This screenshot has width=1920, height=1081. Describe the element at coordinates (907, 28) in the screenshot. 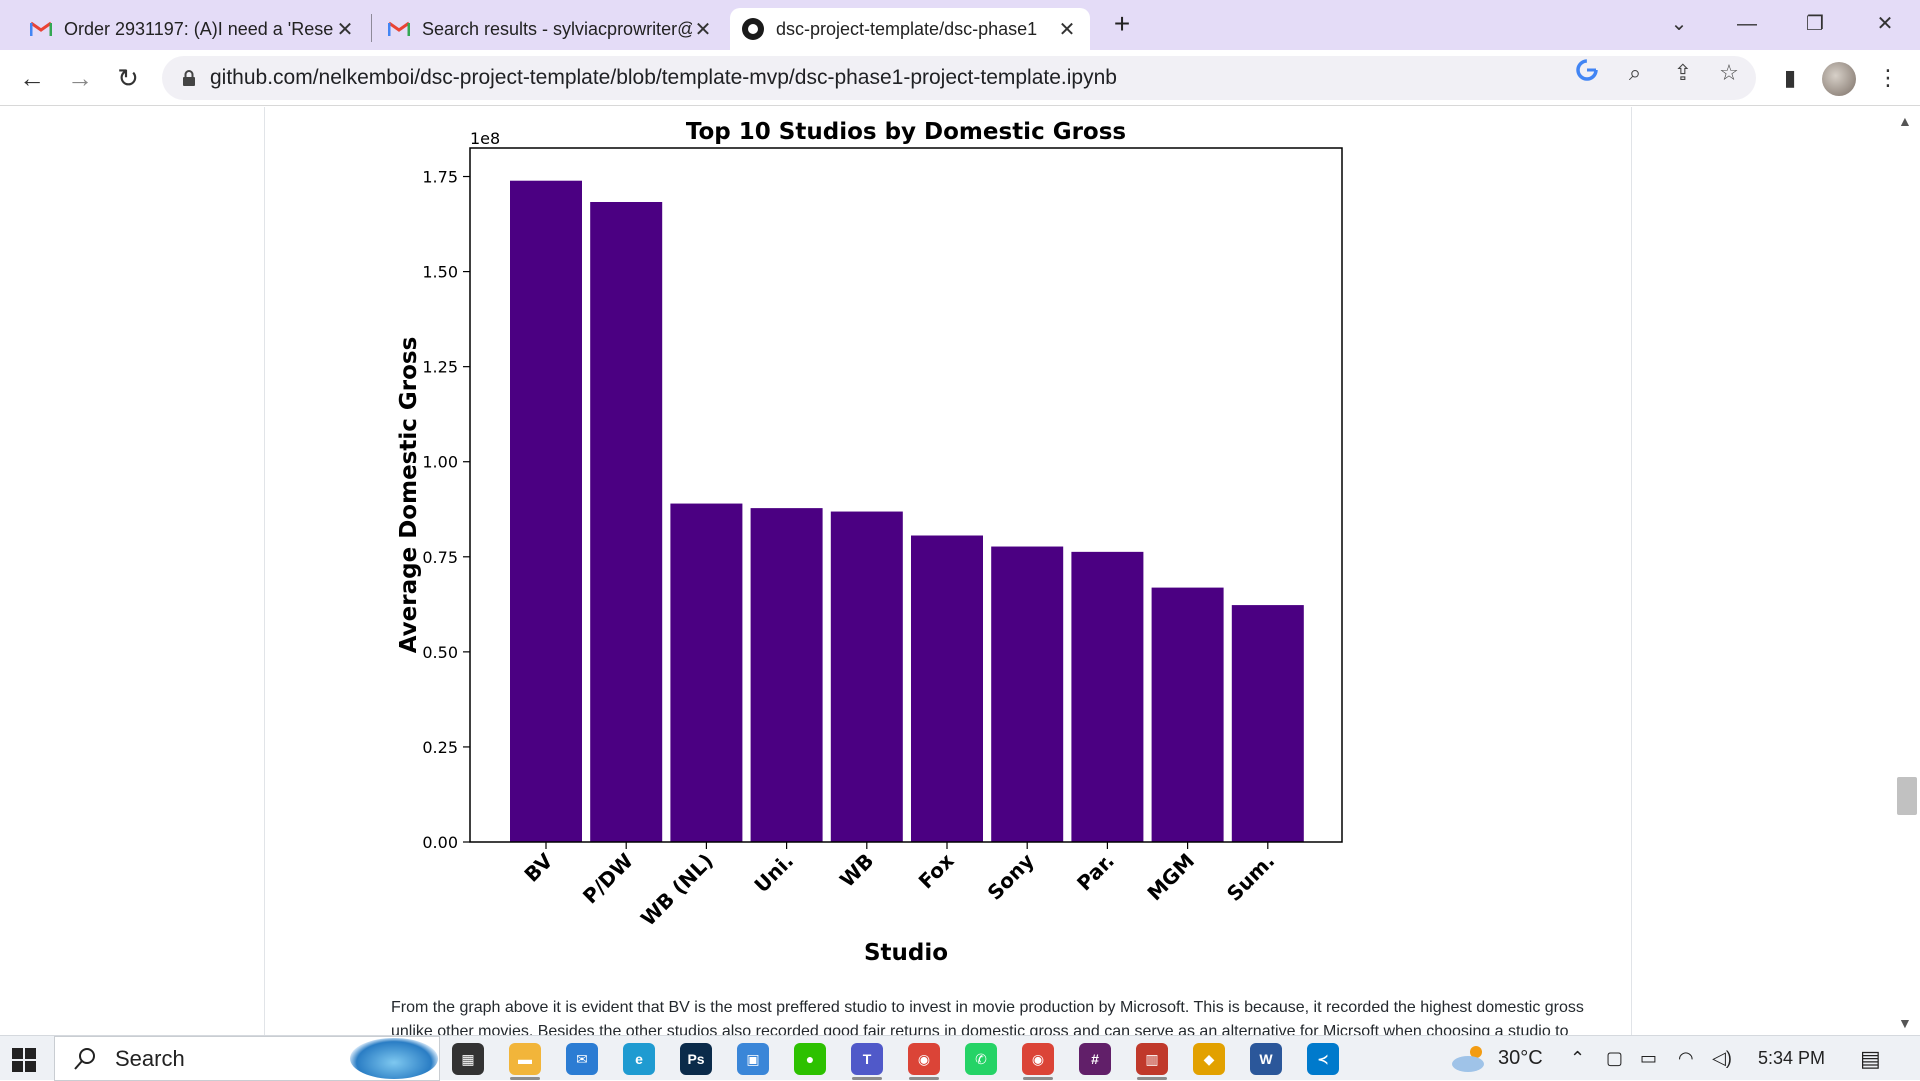

I see `tab-title: dsc-project-template/dsc-phase1` at that location.